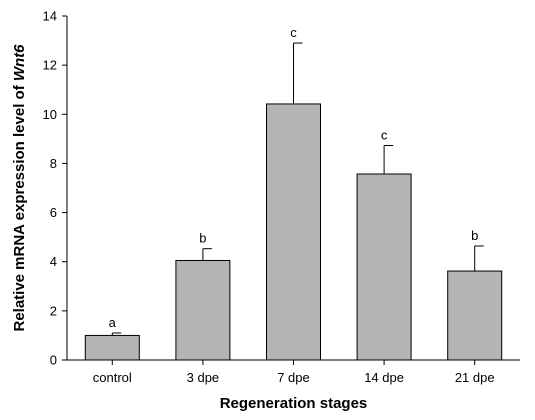  I want to click on significance-letter: a, so click(113, 322).